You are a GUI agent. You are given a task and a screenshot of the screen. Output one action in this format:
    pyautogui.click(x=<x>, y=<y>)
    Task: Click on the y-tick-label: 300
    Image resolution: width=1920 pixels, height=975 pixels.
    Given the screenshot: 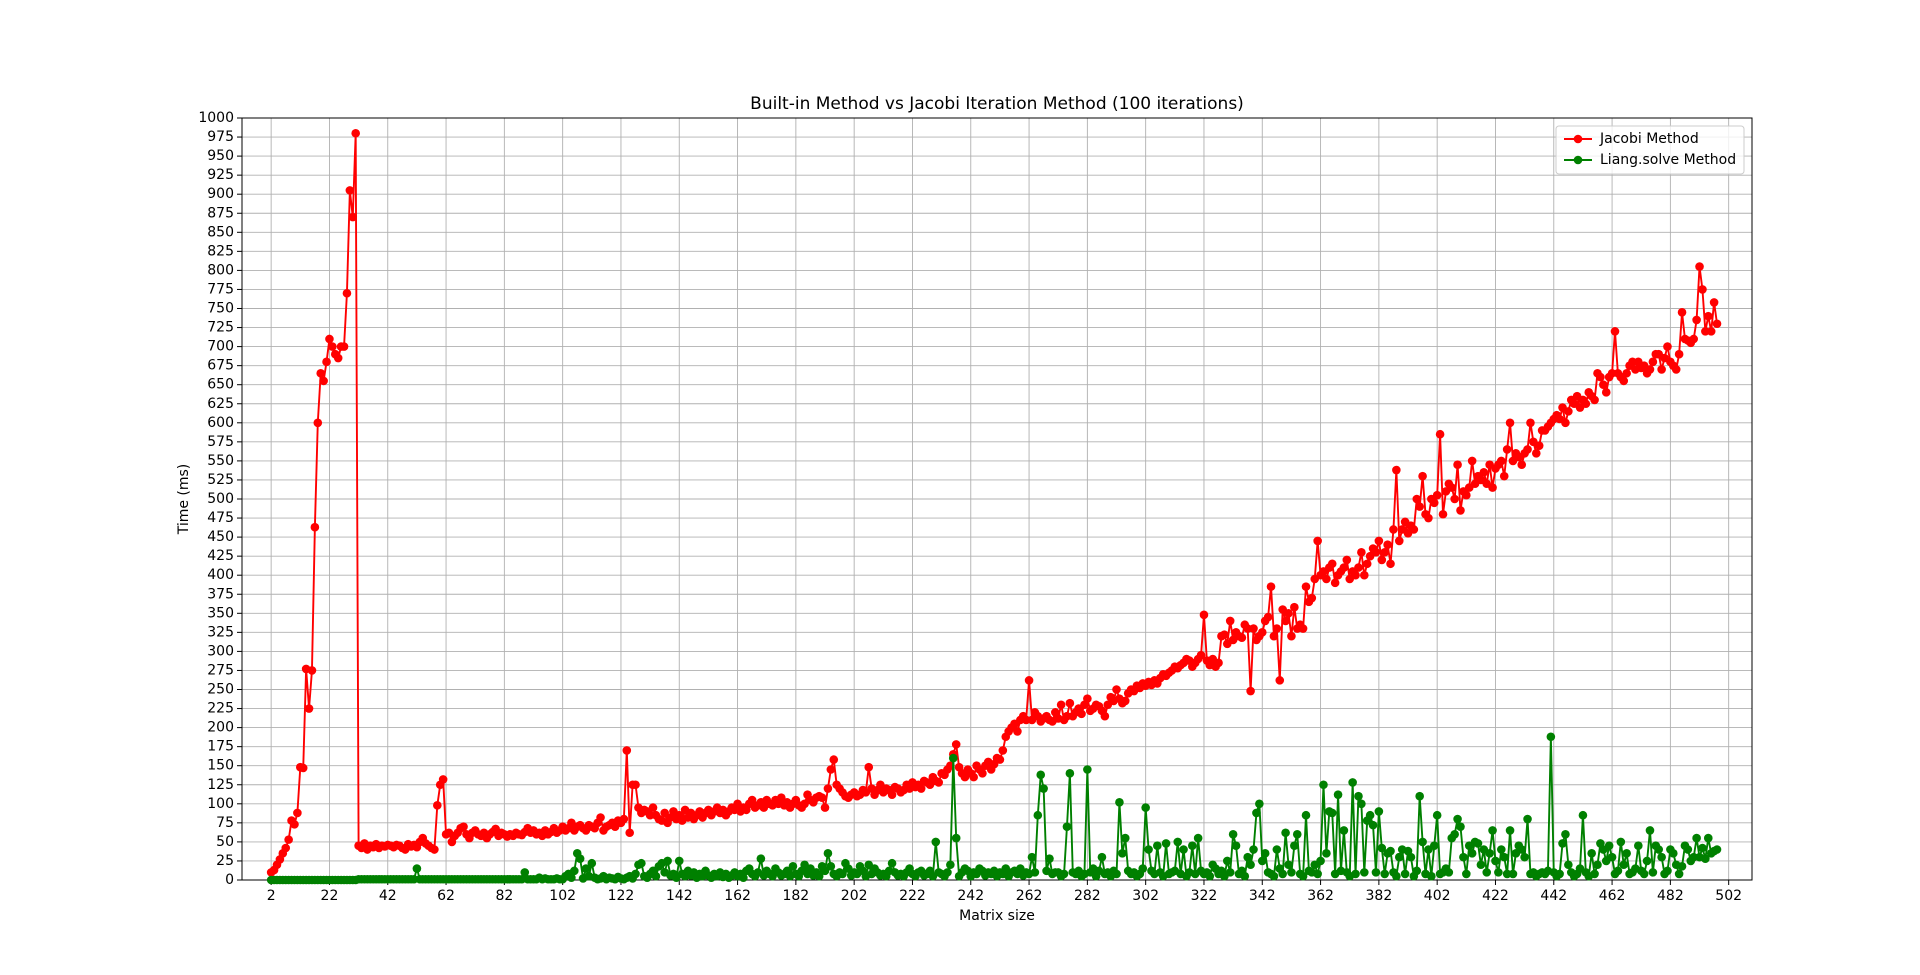 What is the action you would take?
    pyautogui.click(x=220, y=651)
    